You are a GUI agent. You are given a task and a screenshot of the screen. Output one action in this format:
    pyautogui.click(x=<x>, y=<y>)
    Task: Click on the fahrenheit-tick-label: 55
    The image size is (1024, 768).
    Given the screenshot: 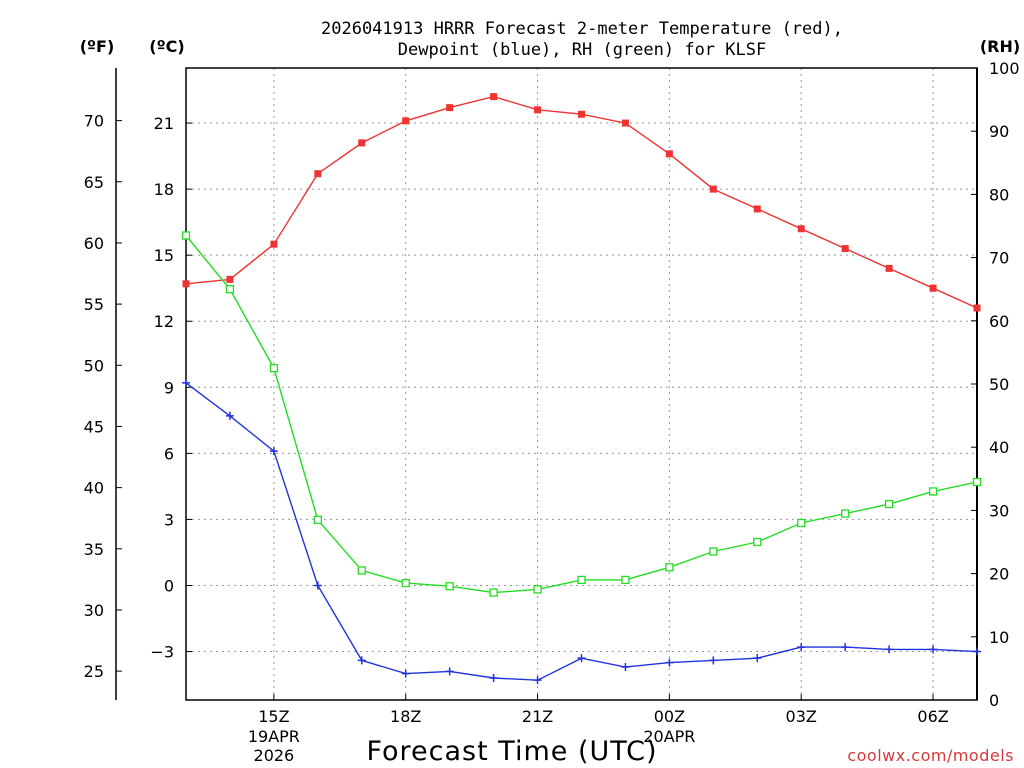 What is the action you would take?
    pyautogui.click(x=94, y=304)
    